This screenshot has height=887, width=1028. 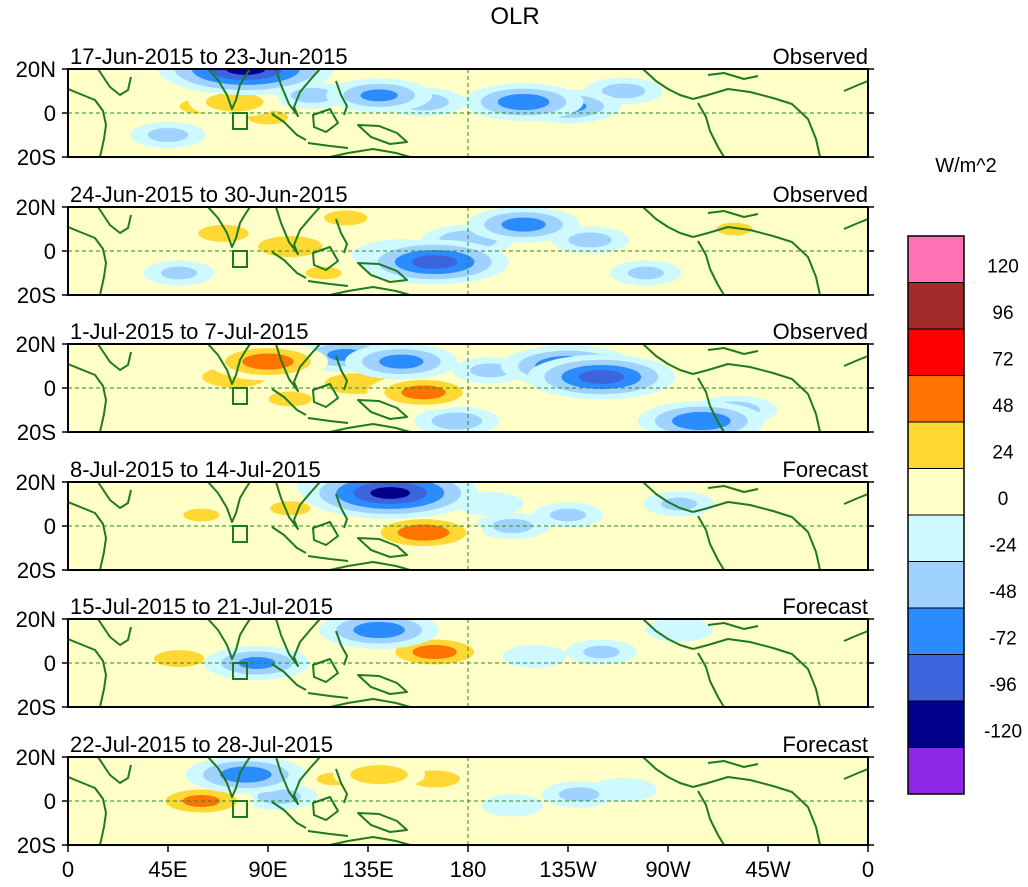 What do you see at coordinates (1003, 499) in the screenshot?
I see `colorbar-level-label: 0` at bounding box center [1003, 499].